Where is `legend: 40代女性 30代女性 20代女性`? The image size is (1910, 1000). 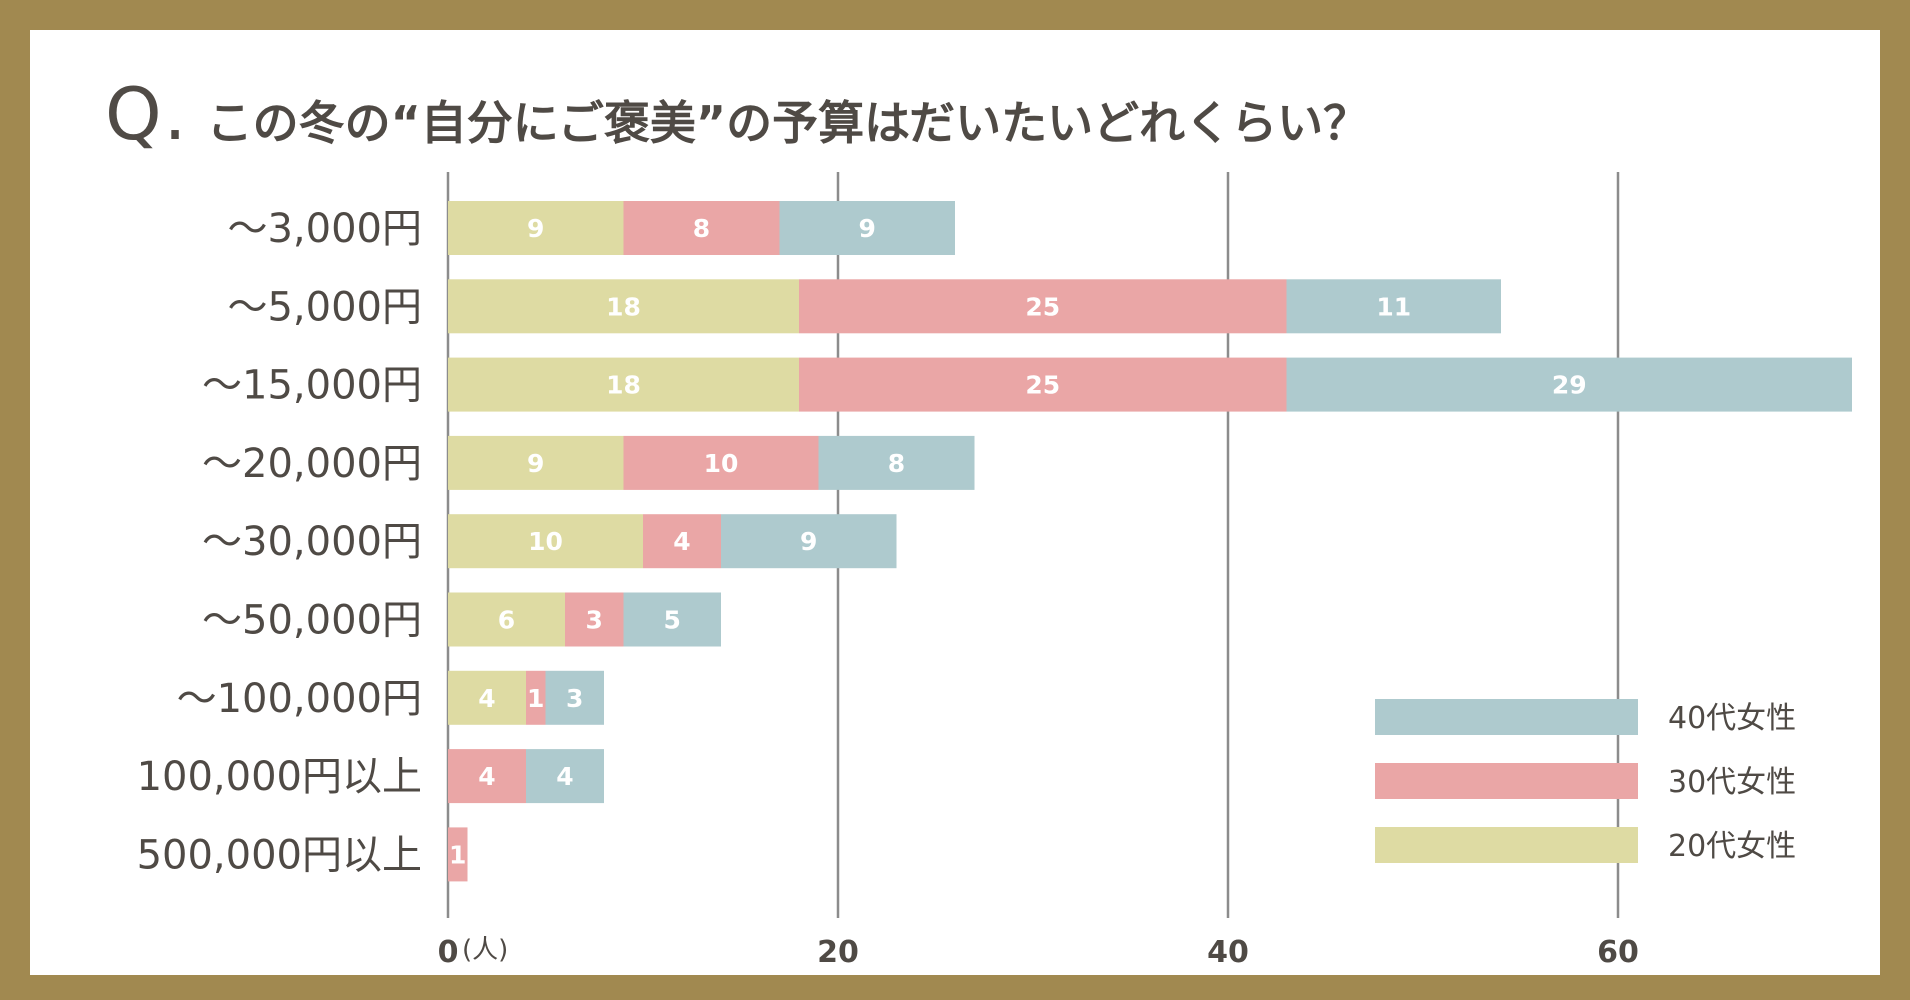 legend: 40代女性 30代女性 20代女性 is located at coordinates (1585, 781).